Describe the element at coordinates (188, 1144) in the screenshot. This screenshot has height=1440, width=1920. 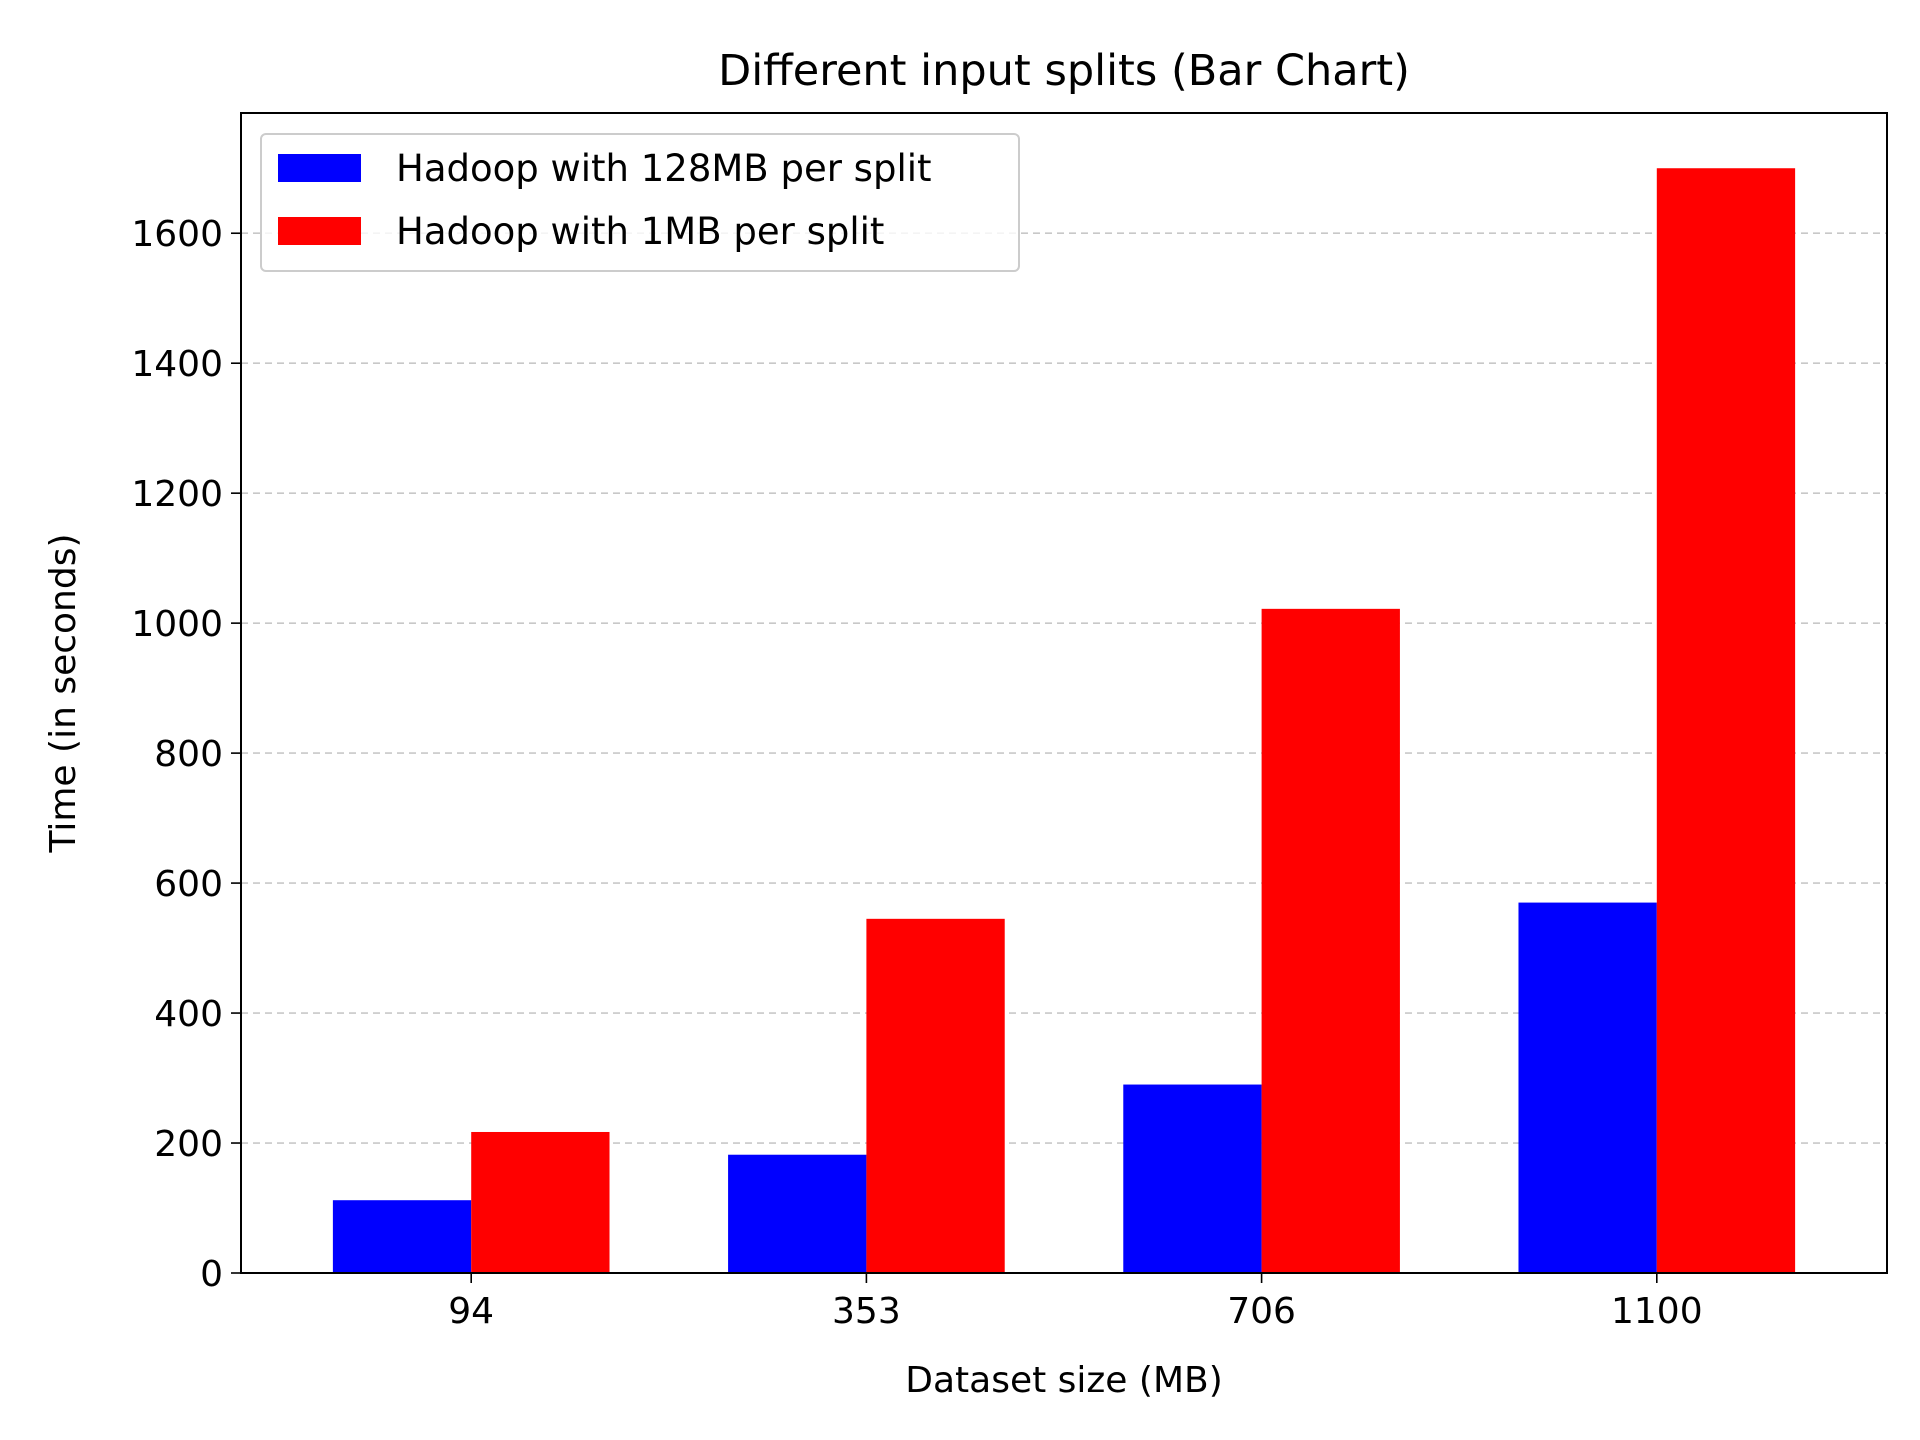
I see `y-tick-label: 200` at that location.